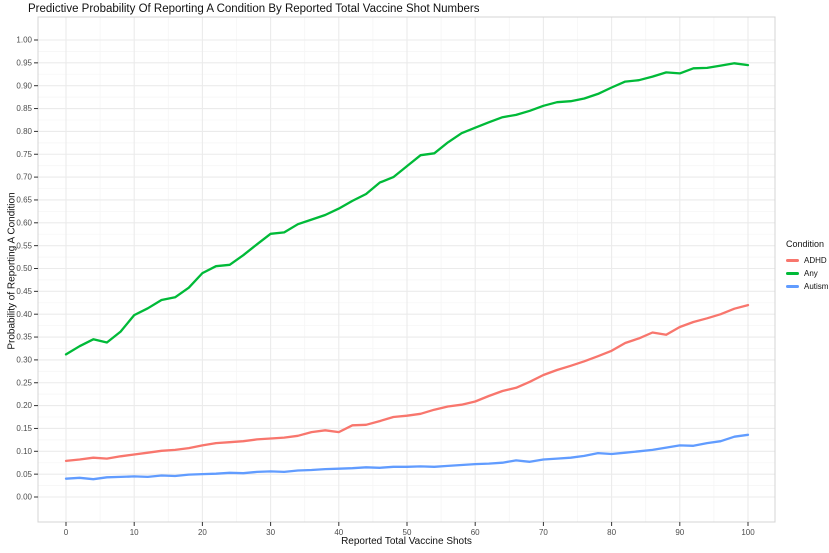 This screenshot has height=553, width=829. I want to click on y-tick-label: 0.55, so click(24, 245).